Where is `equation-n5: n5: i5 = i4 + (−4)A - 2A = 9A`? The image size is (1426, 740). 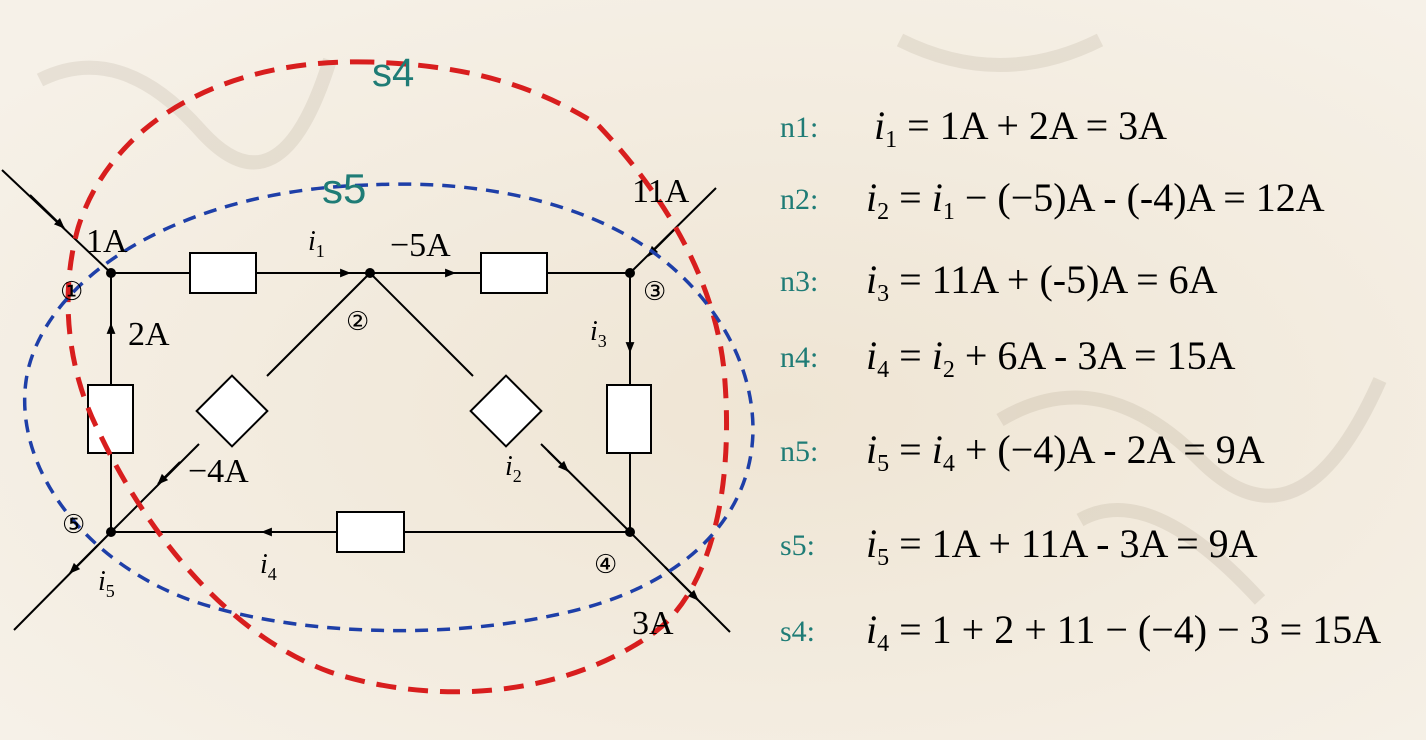
equation-n5: n5: i5 = i4 + (−4)A - 2A = 9A is located at coordinates (1022, 452).